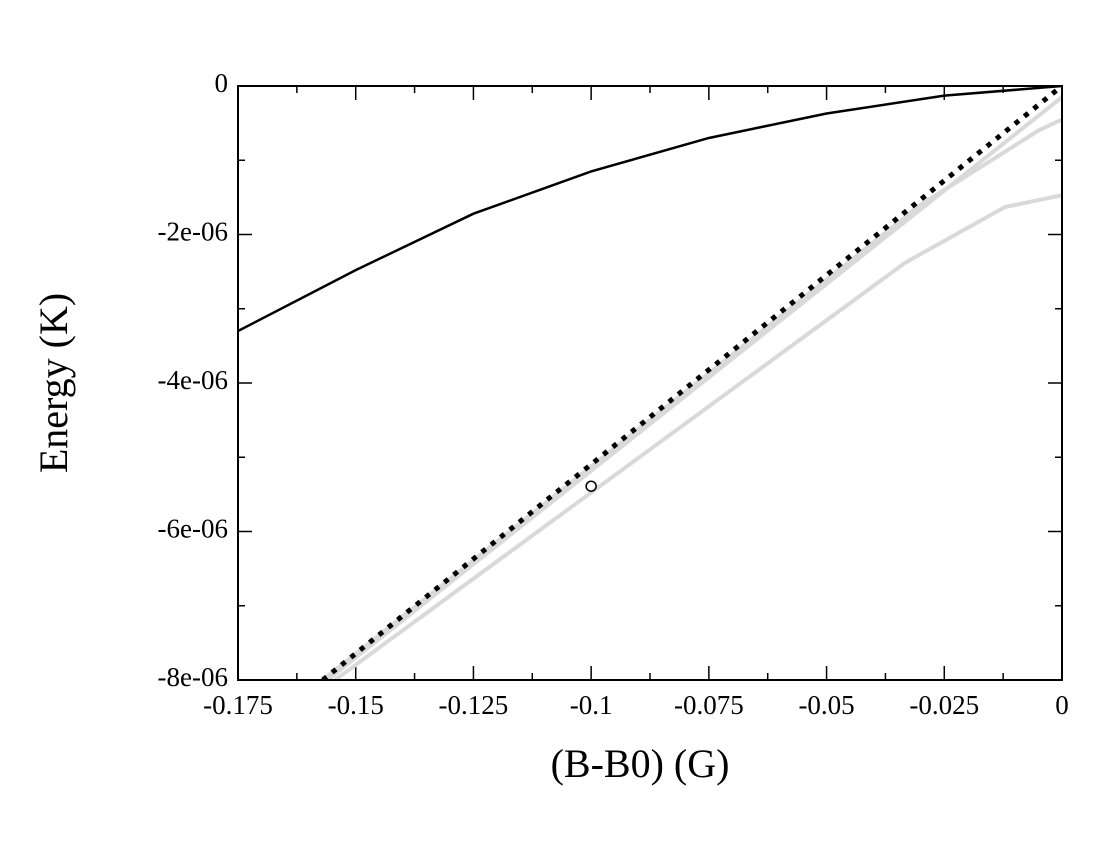 Image resolution: width=1102 pixels, height=852 pixels. What do you see at coordinates (193, 529) in the screenshot?
I see `y-tick-label: -6e-06` at bounding box center [193, 529].